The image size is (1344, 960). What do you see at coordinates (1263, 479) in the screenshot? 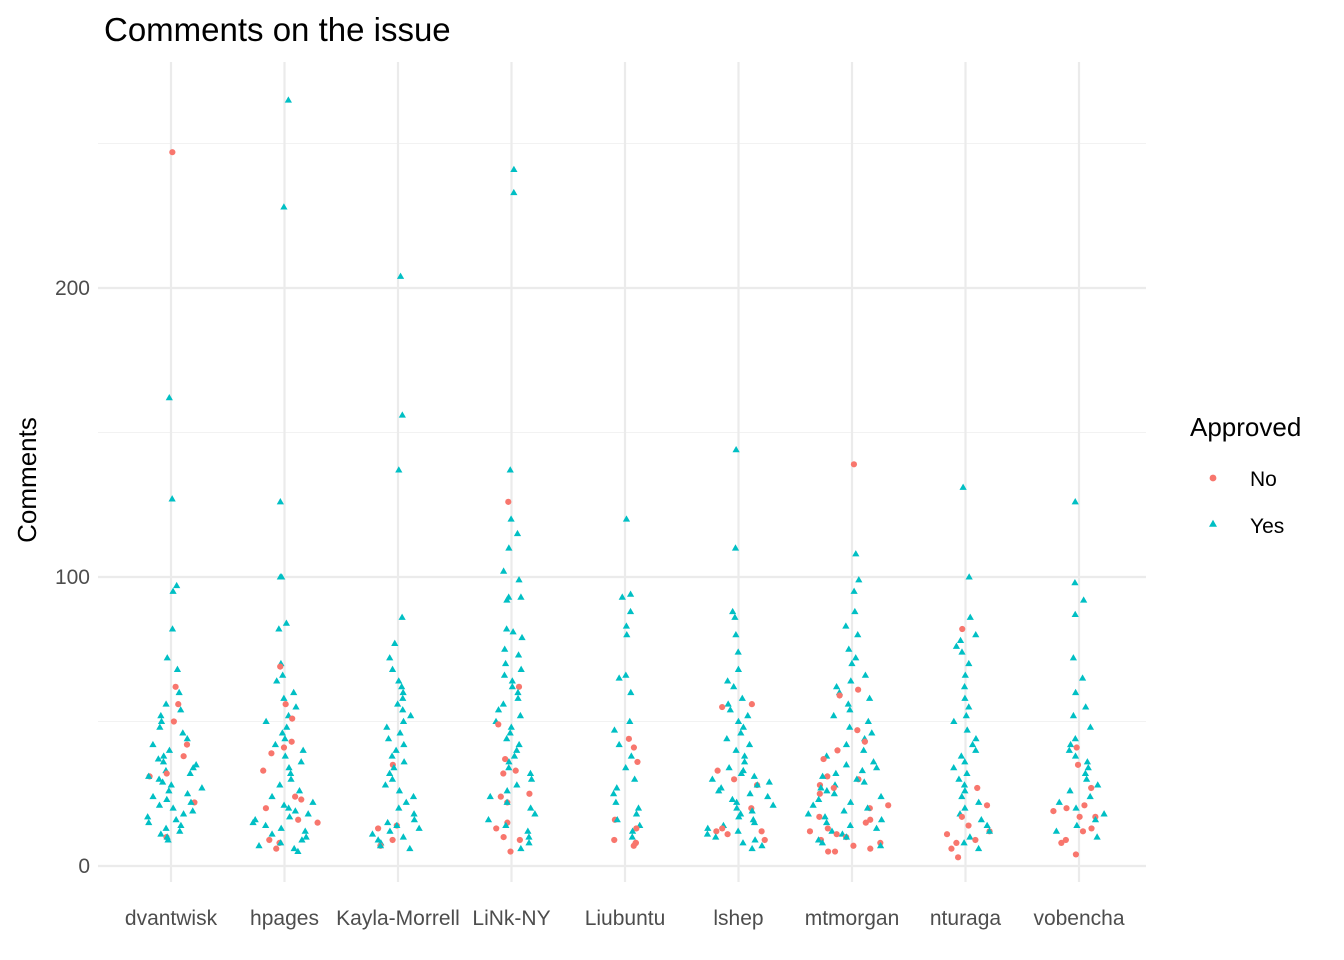
I see `legend-label-no: No` at bounding box center [1263, 479].